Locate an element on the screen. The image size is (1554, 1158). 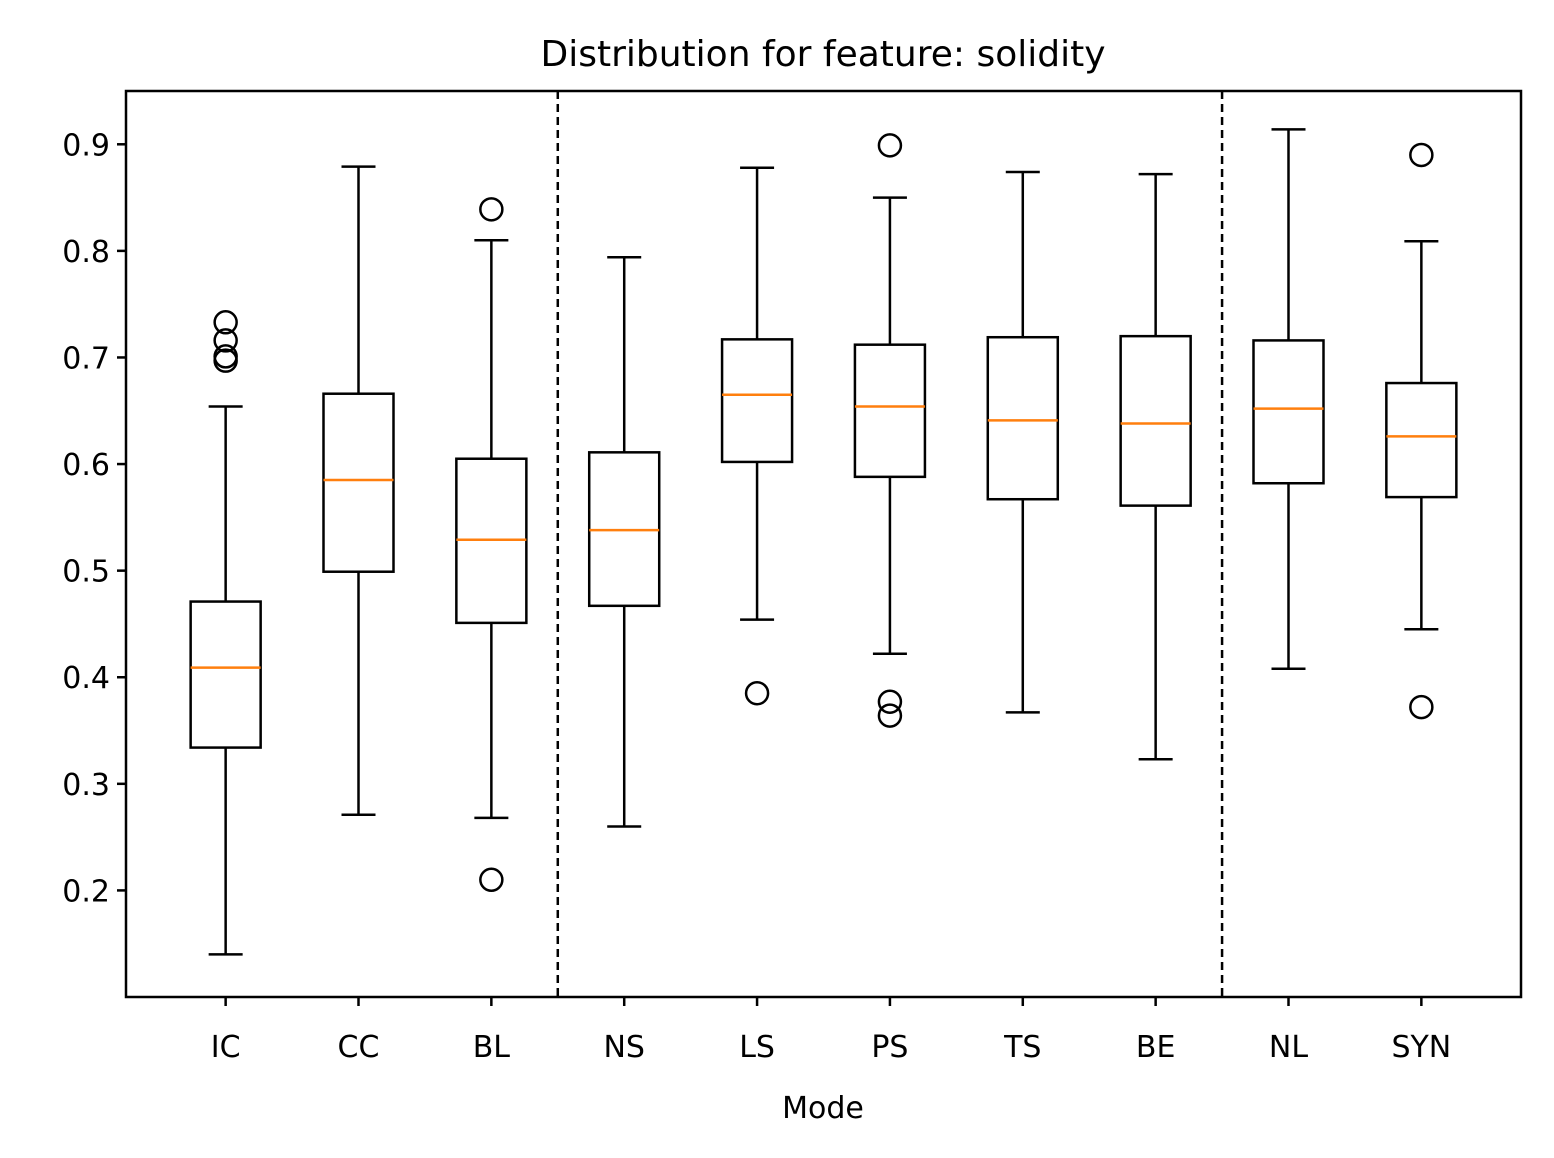
x-axis-label: Mode is located at coordinates (823, 1108).